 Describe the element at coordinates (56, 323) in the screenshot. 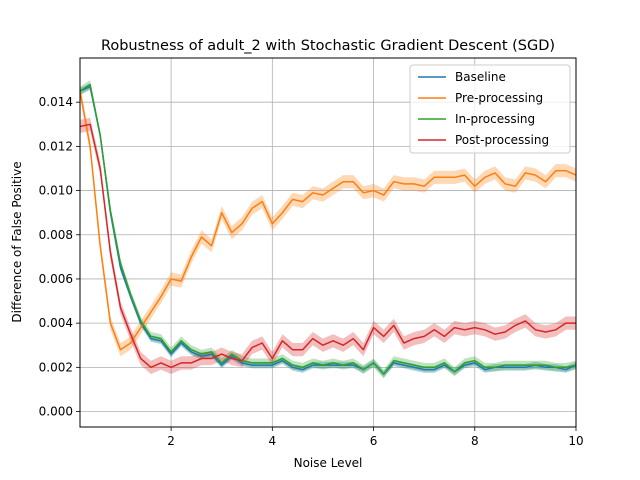

I see `y-tick-label: 0.004` at that location.